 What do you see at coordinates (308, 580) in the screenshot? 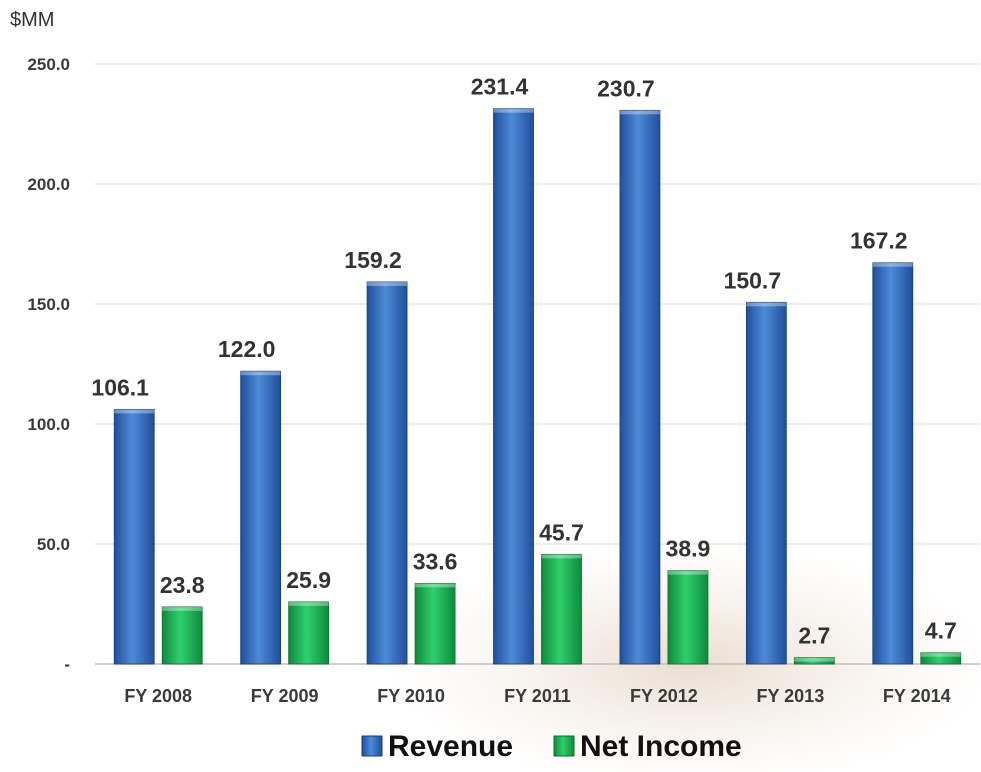
I see `data-label: 25.9` at bounding box center [308, 580].